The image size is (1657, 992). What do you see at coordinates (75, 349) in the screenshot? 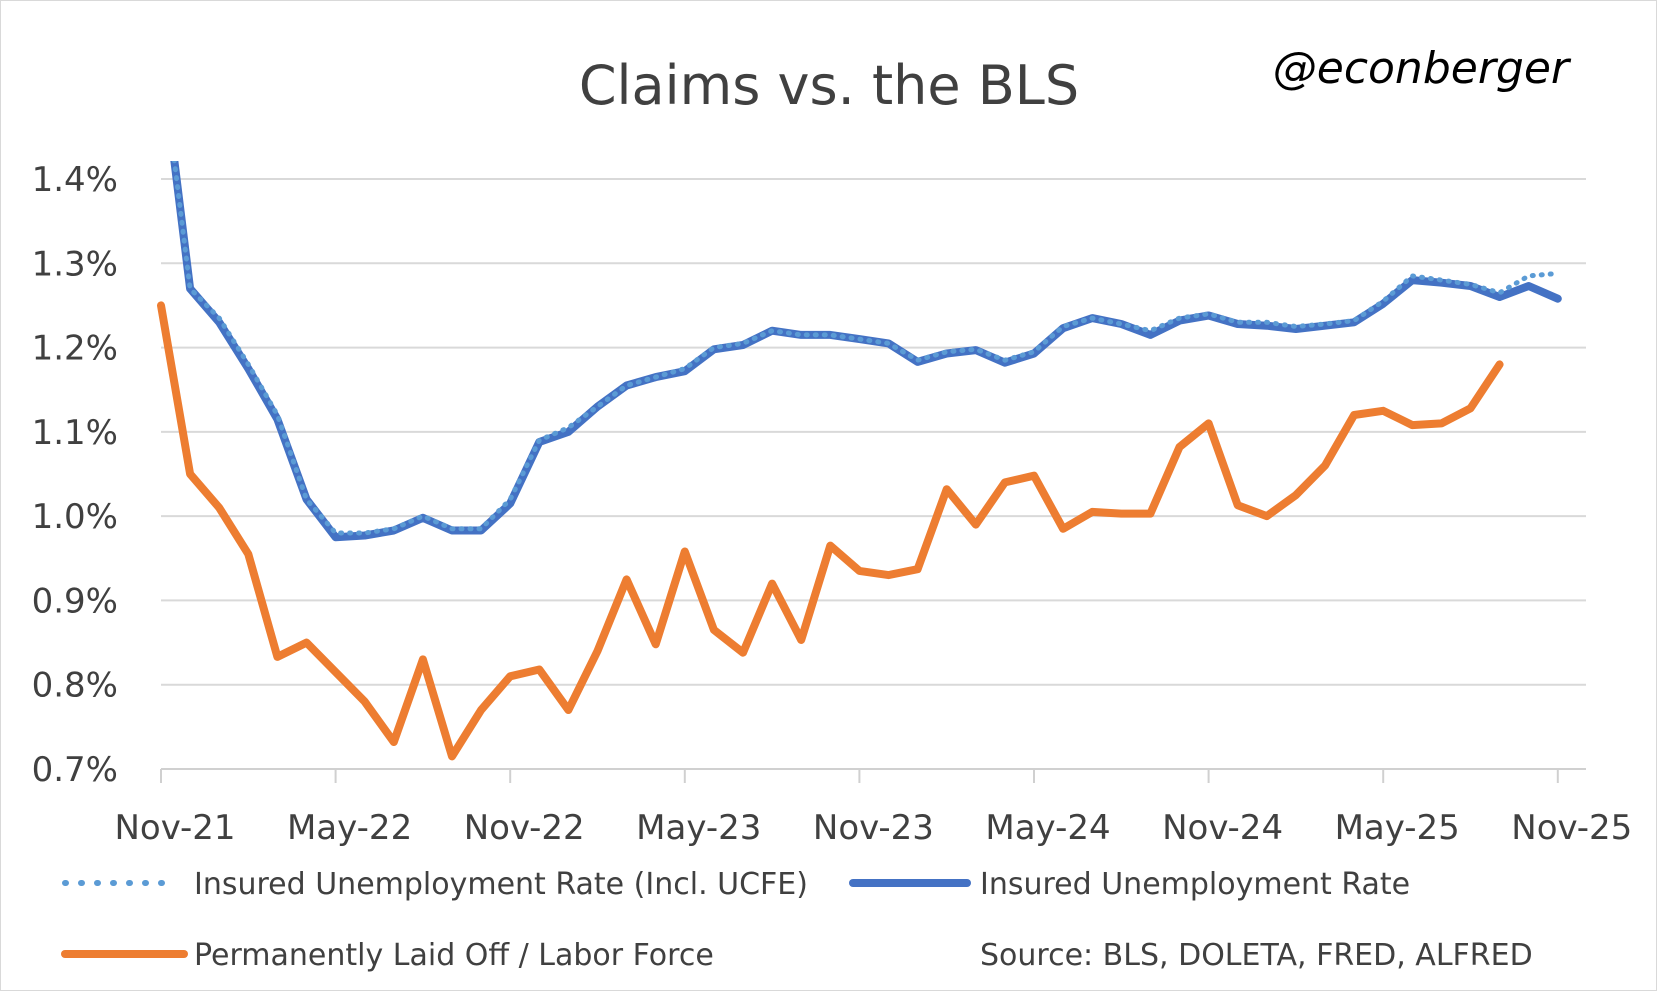
I see `y-tick-label: 1.2%` at bounding box center [75, 349].